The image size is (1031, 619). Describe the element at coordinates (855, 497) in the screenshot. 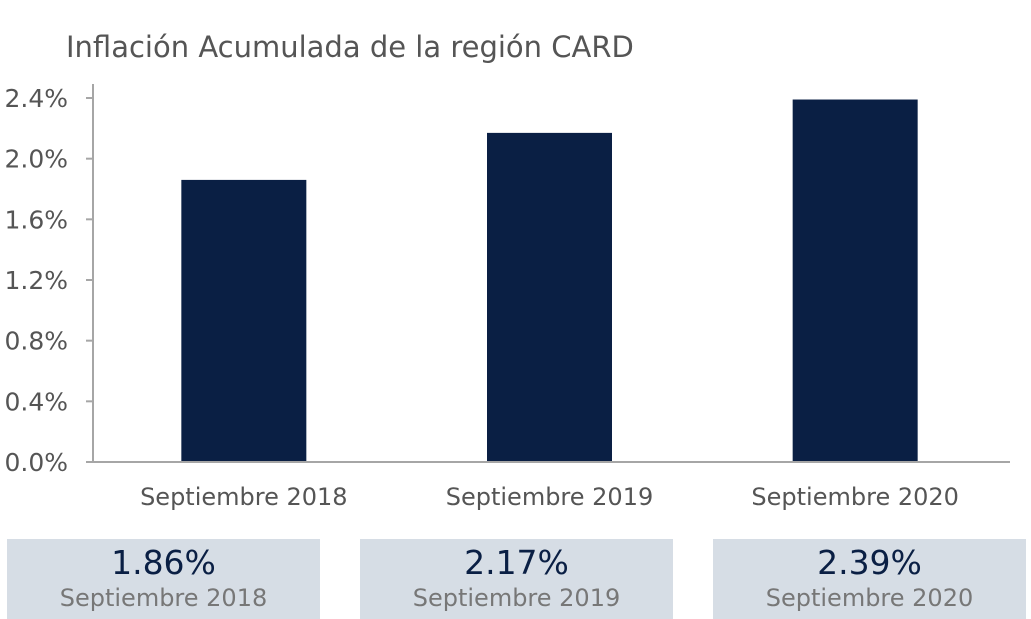

I see `x-tick-label: Septiembre 2020` at that location.